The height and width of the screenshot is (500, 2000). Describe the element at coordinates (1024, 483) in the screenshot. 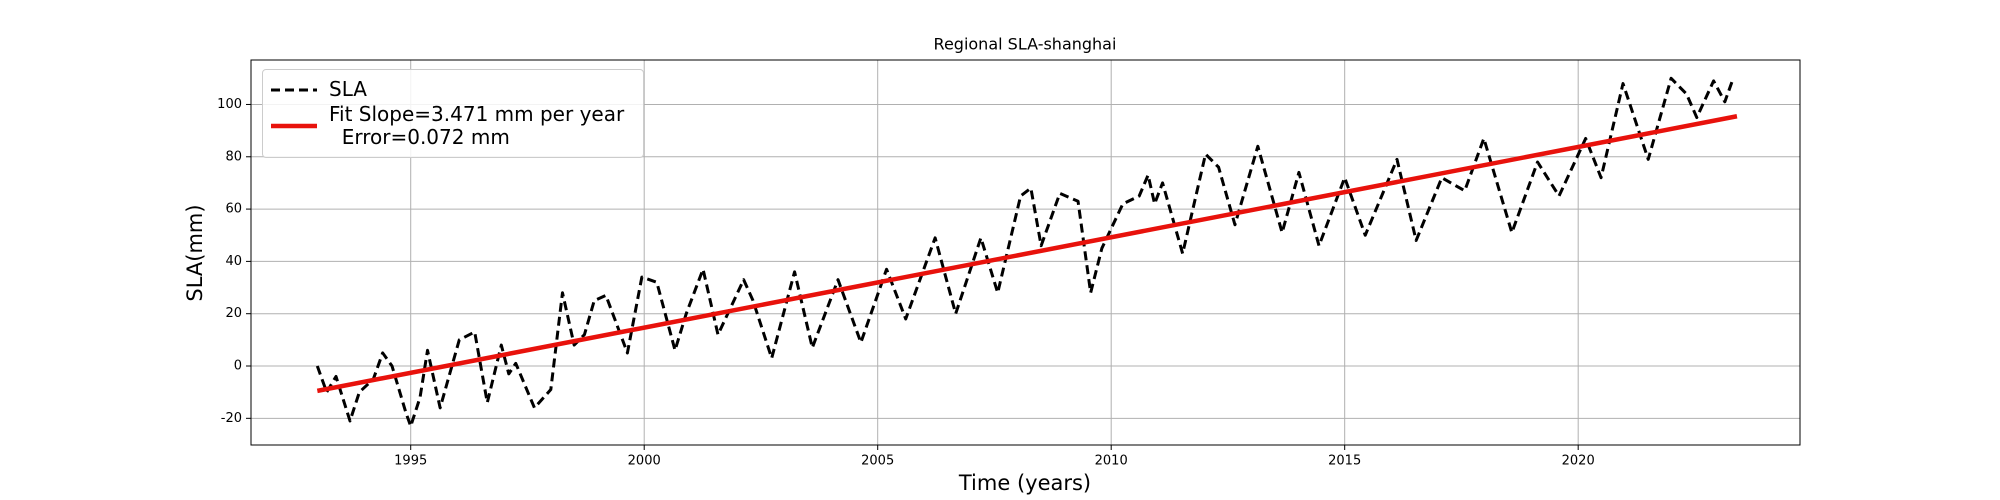

I see `x-axis-label: Time (years)` at that location.